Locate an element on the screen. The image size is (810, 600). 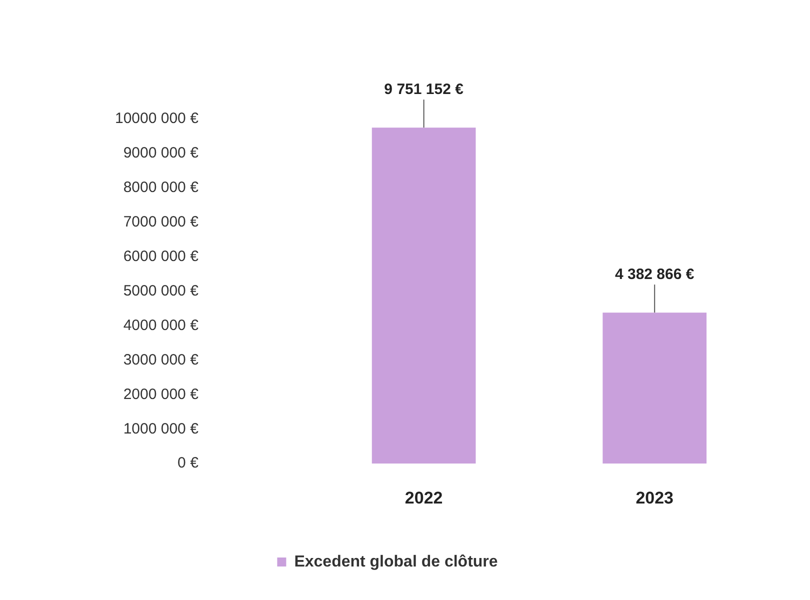
y-tick-label: 10000 000 € is located at coordinates (157, 119).